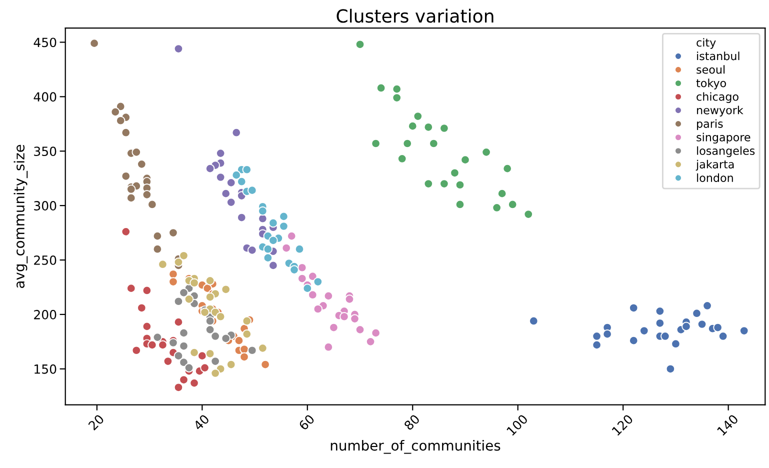 Image resolution: width=769 pixels, height=468 pixels. What do you see at coordinates (718, 56) in the screenshot?
I see `legend-label: istanbul` at bounding box center [718, 56].